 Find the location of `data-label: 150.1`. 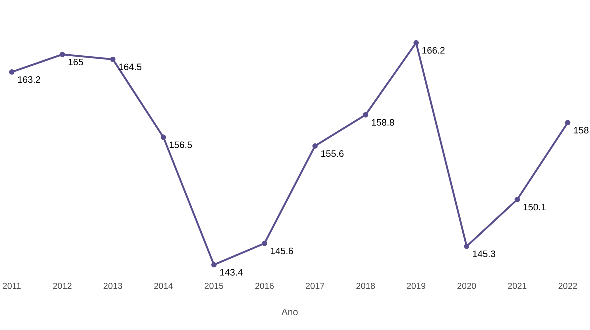

data-label: 150.1 is located at coordinates (535, 207).